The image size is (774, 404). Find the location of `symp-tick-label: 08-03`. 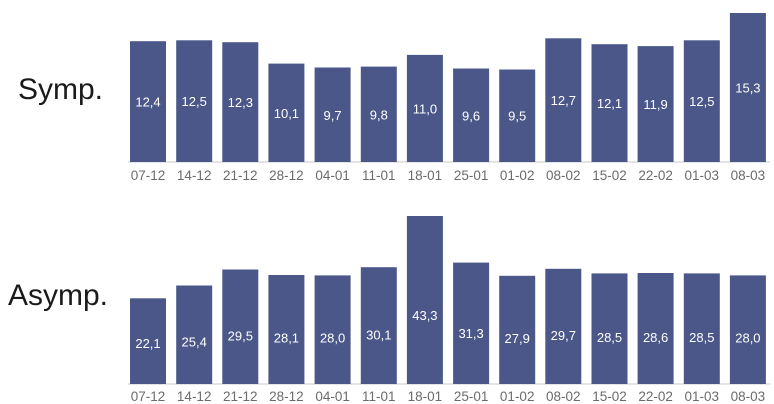

symp-tick-label: 08-03 is located at coordinates (748, 175).